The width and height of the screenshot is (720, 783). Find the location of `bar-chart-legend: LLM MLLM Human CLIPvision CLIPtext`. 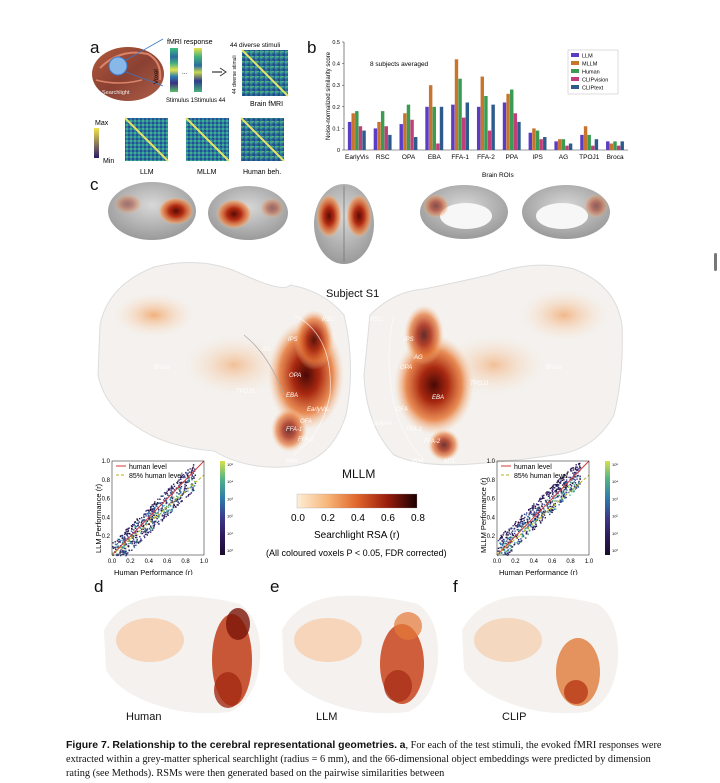

bar-chart-legend: LLM MLLM Human CLIPvision CLIPtext is located at coordinates (593, 72).